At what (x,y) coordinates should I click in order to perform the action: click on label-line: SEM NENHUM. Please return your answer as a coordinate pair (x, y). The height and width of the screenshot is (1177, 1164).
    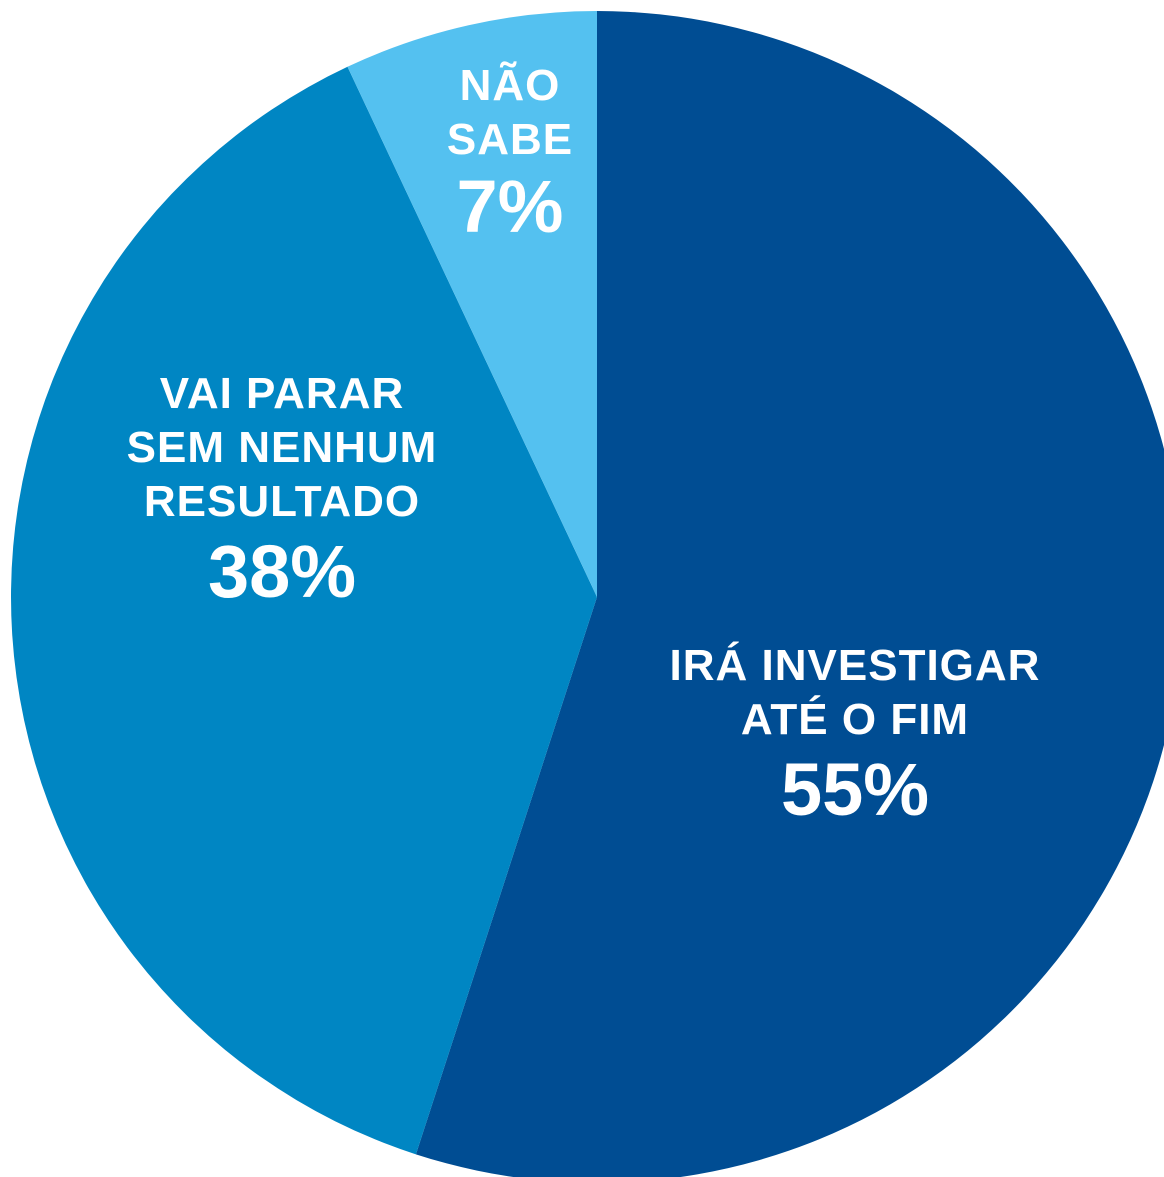
    Looking at the image, I should click on (282, 447).